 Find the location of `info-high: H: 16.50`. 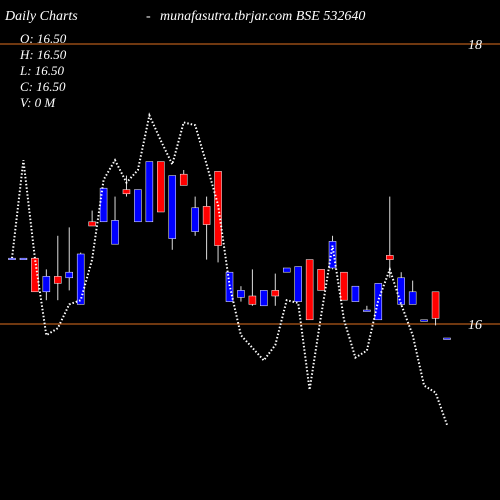

info-high: H: 16.50 is located at coordinates (43, 54).